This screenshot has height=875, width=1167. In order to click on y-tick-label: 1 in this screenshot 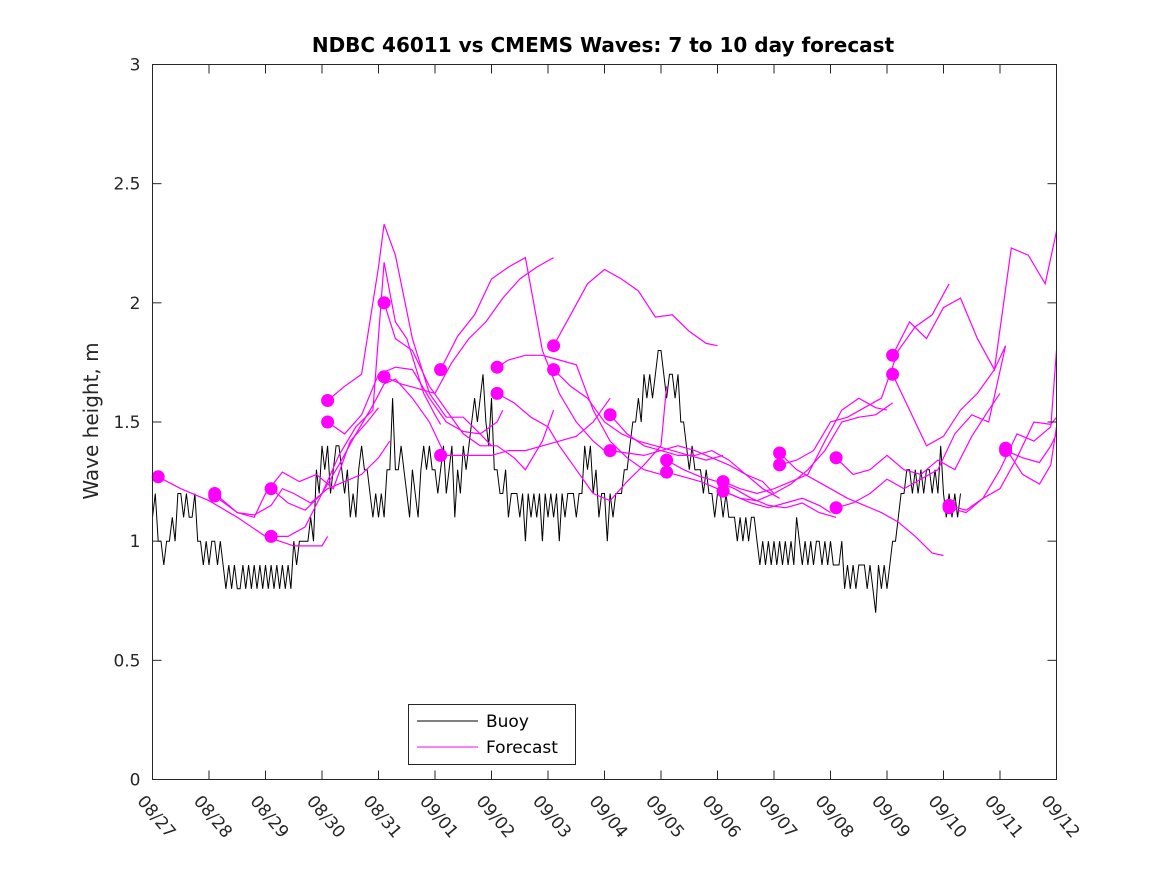, I will do `click(135, 542)`.